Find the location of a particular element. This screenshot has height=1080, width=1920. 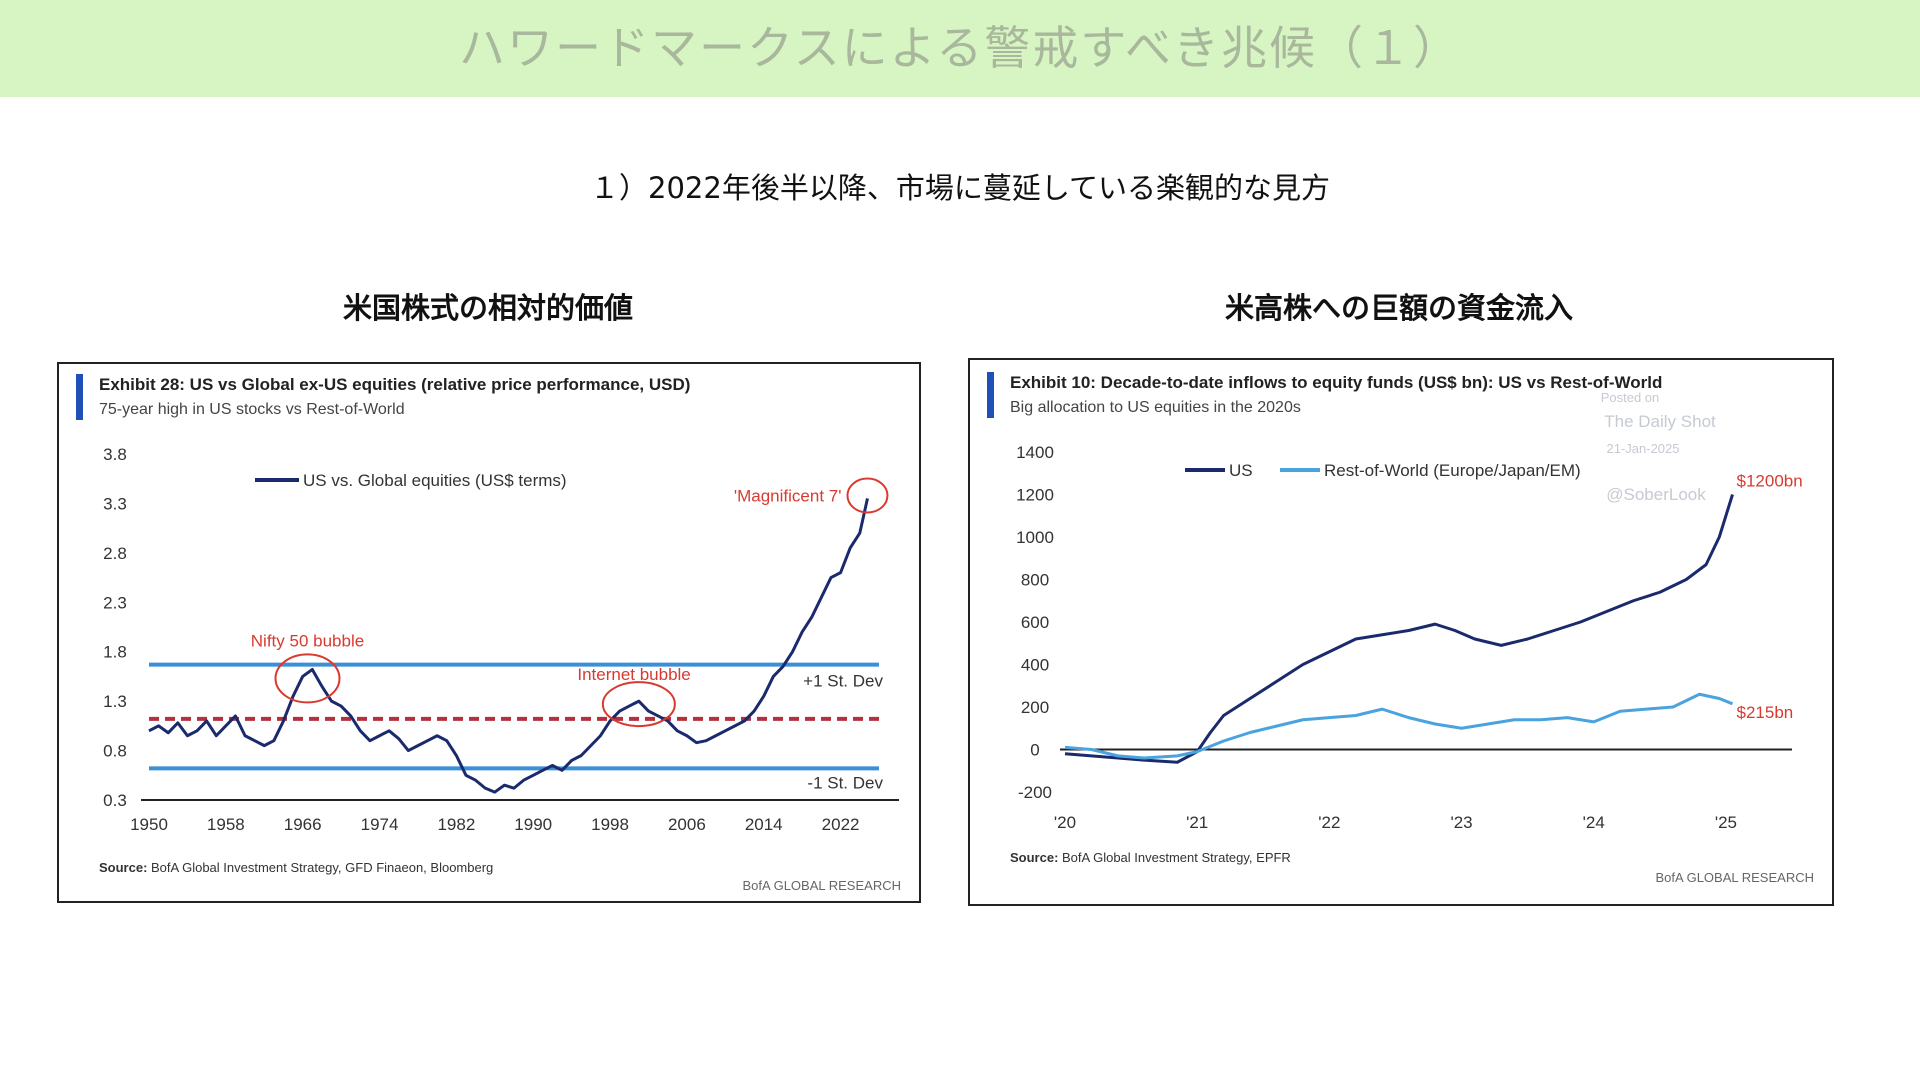

y-tick-label: -200 is located at coordinates (1035, 792).